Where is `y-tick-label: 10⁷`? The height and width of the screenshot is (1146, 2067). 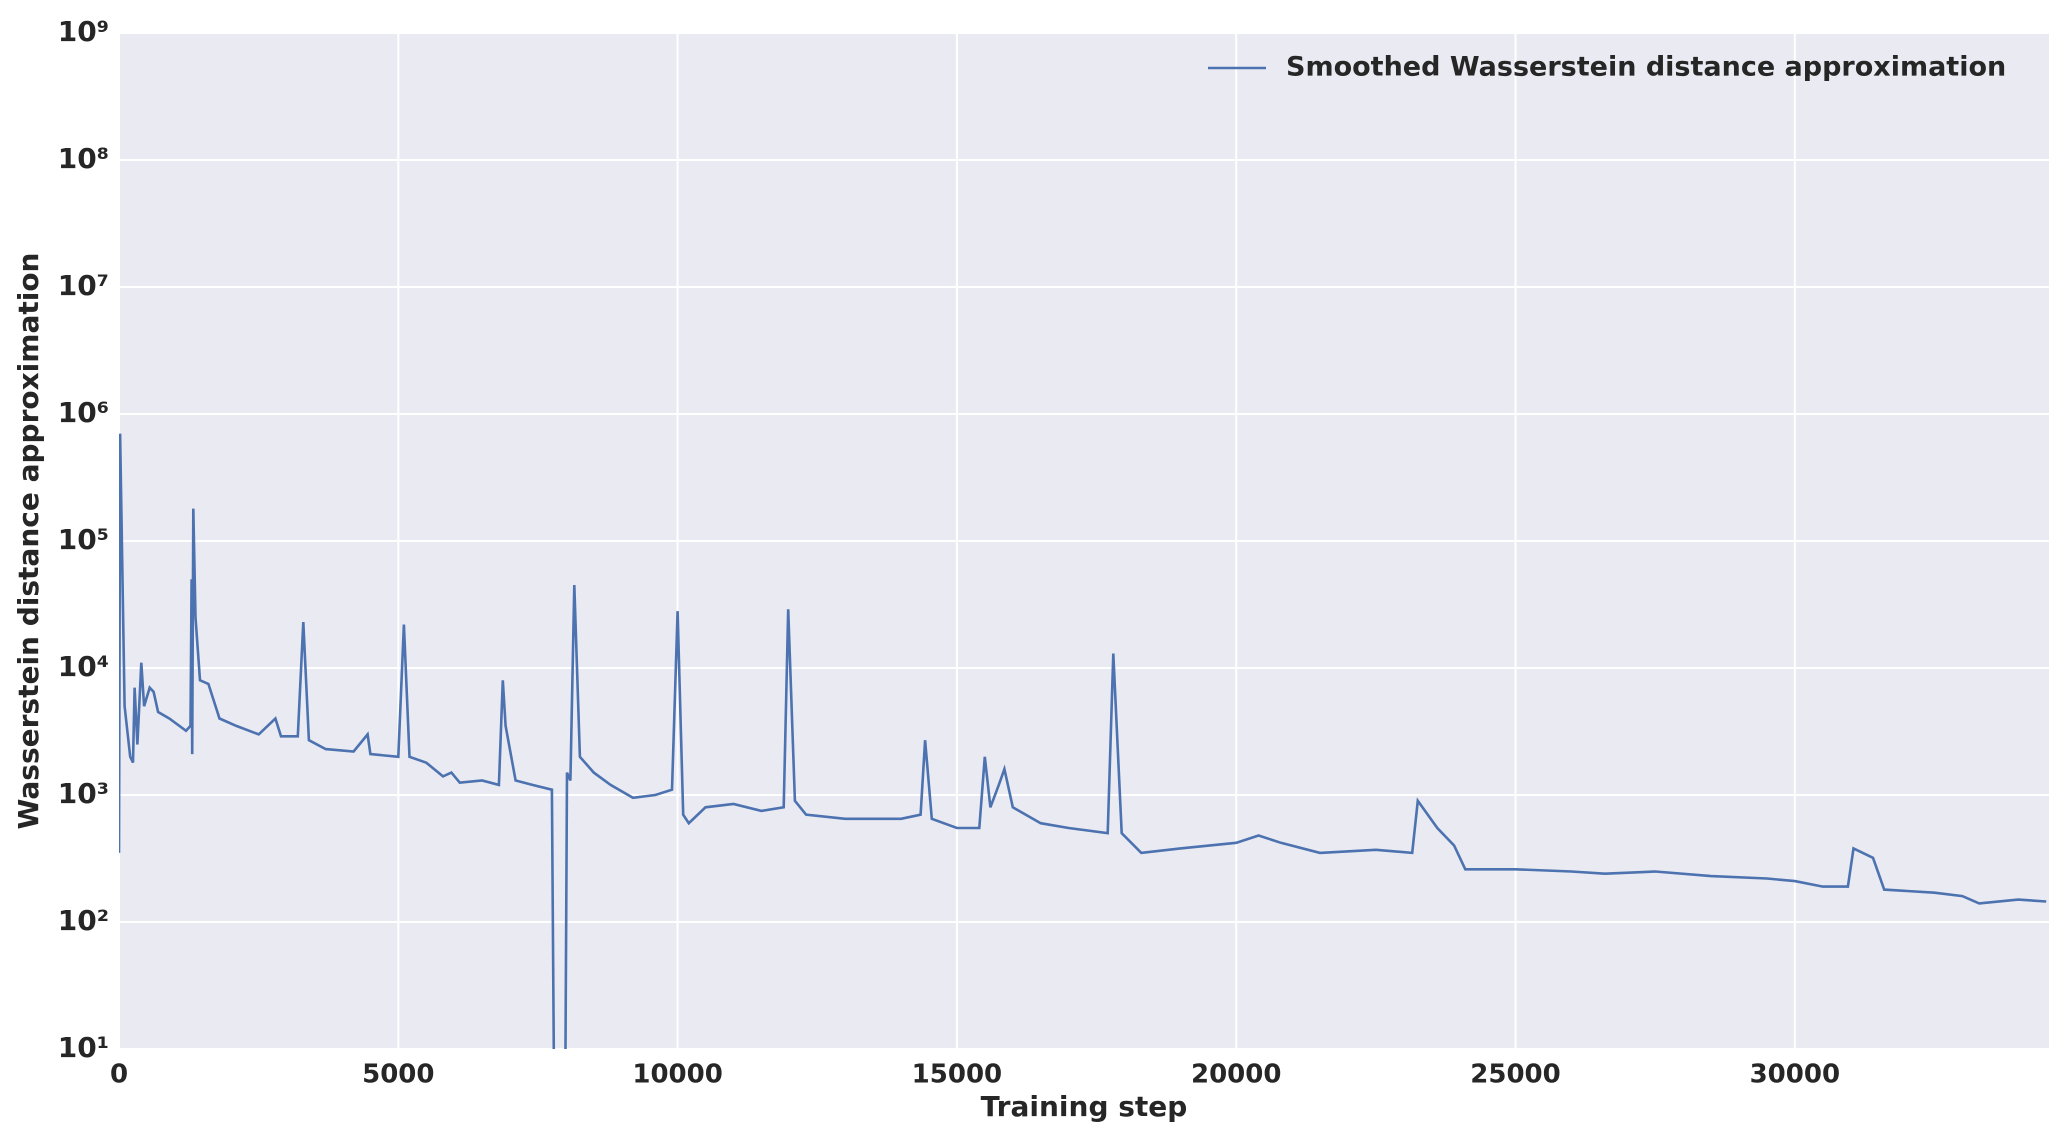 y-tick-label: 10⁷ is located at coordinates (83, 285).